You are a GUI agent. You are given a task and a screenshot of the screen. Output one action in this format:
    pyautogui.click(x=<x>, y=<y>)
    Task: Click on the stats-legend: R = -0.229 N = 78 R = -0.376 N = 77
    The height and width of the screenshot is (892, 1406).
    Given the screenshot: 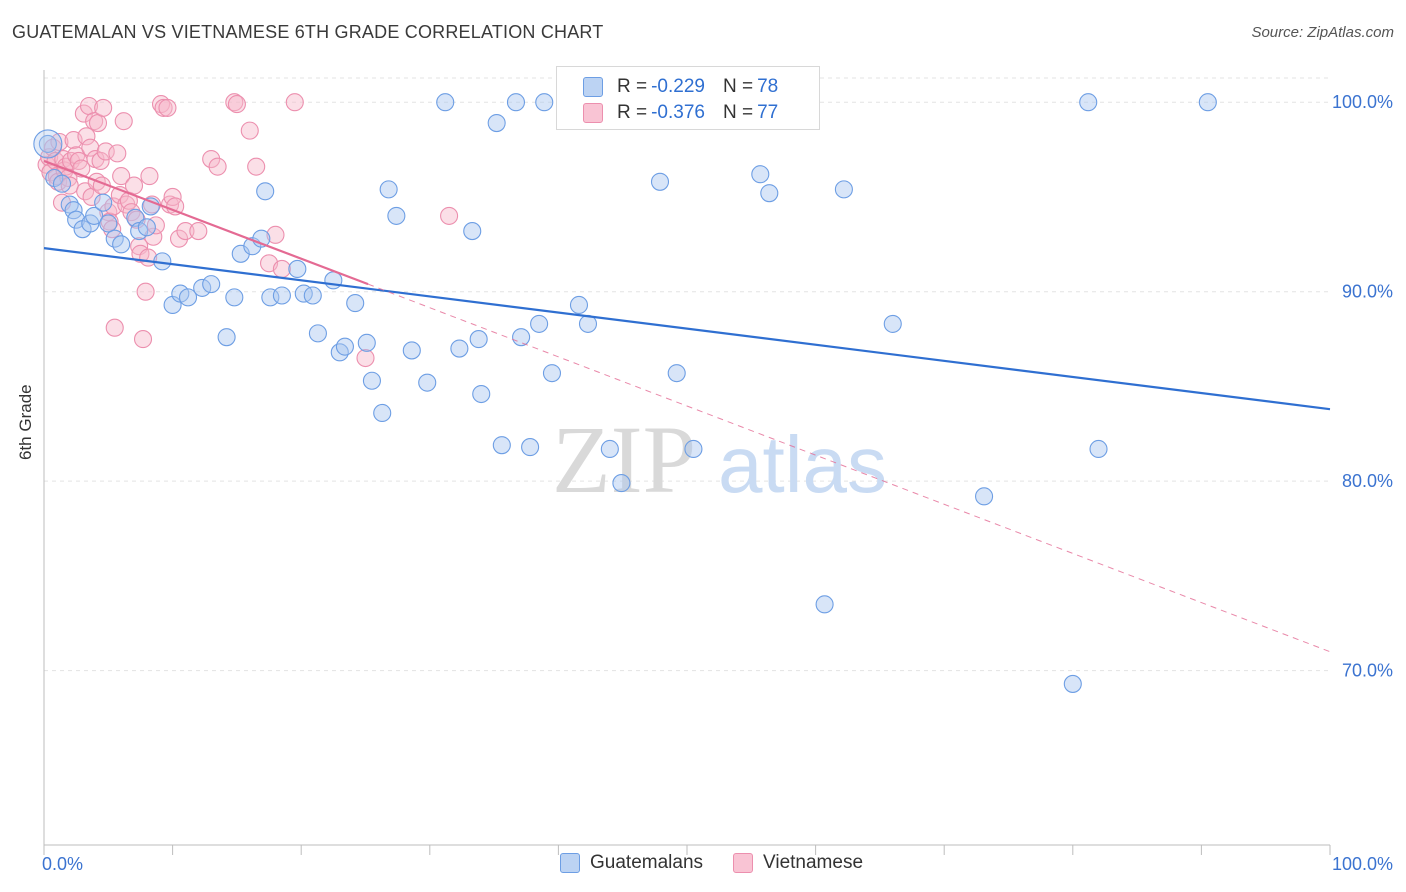 What is the action you would take?
    pyautogui.click(x=688, y=98)
    